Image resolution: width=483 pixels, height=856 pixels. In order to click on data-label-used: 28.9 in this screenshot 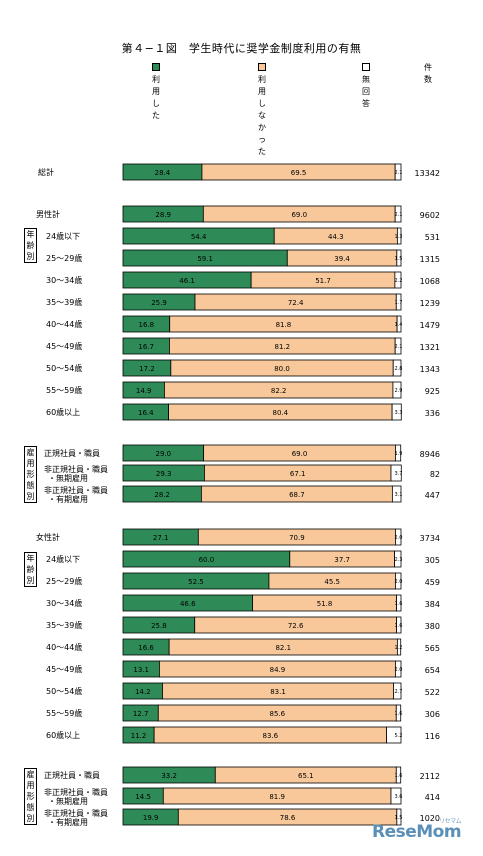, I will do `click(163, 215)`.